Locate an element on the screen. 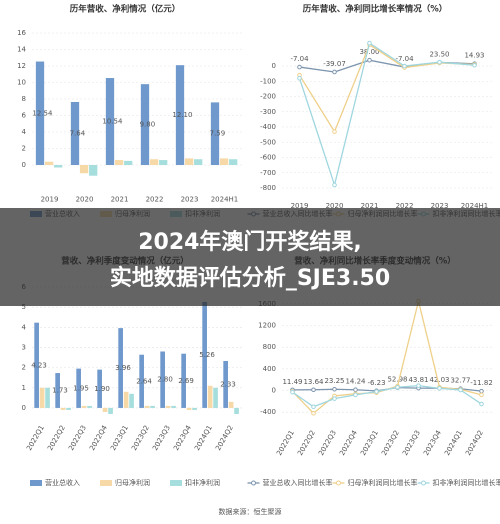  data-label: 1.90 is located at coordinates (102, 389).